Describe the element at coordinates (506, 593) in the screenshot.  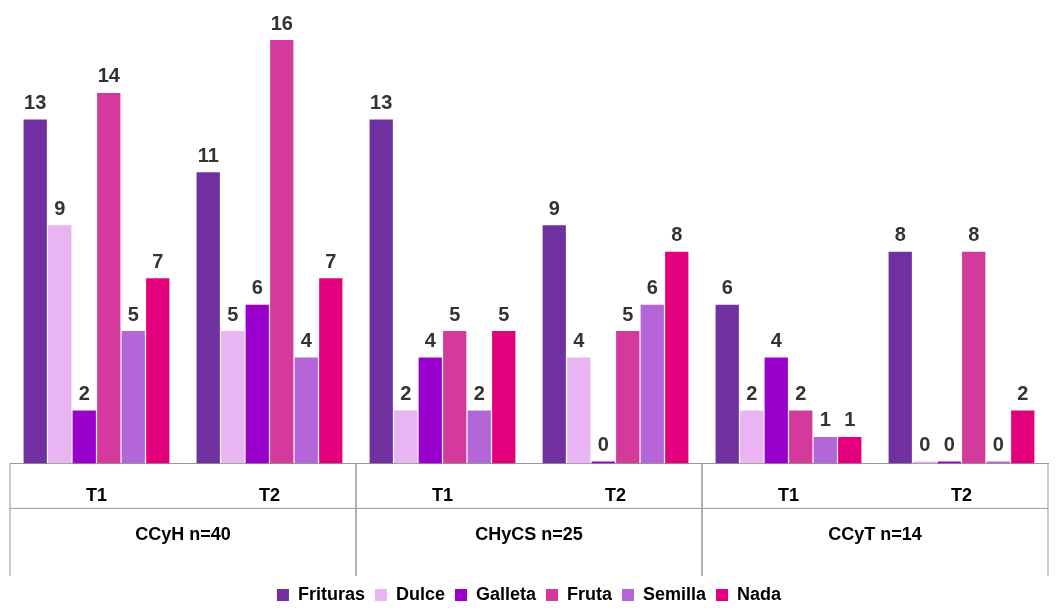
I see `legend-label: Galleta` at that location.